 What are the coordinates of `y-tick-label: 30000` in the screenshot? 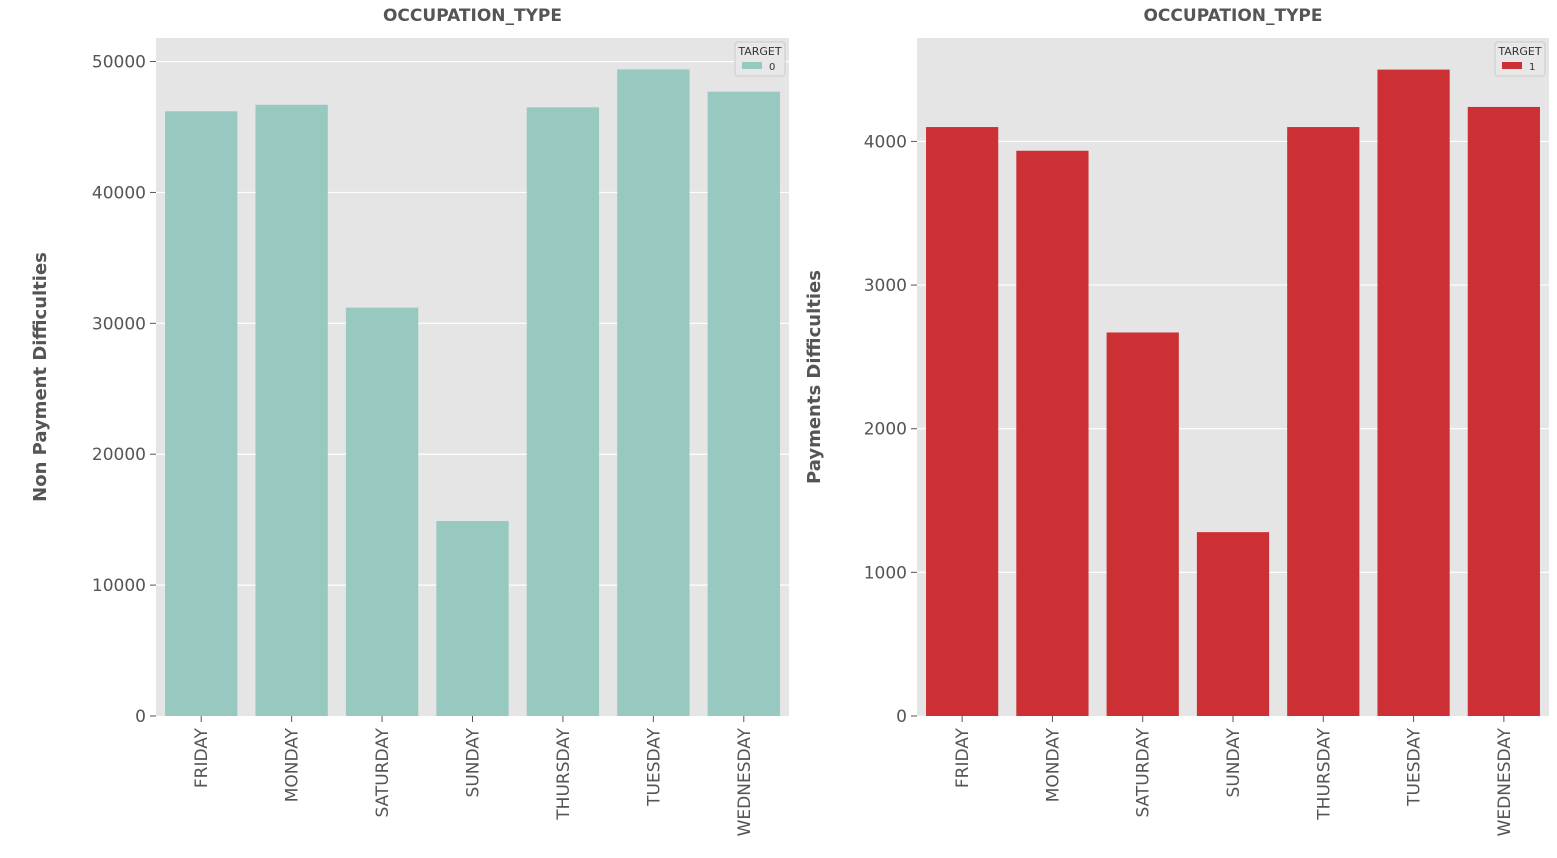 It's located at (119, 324).